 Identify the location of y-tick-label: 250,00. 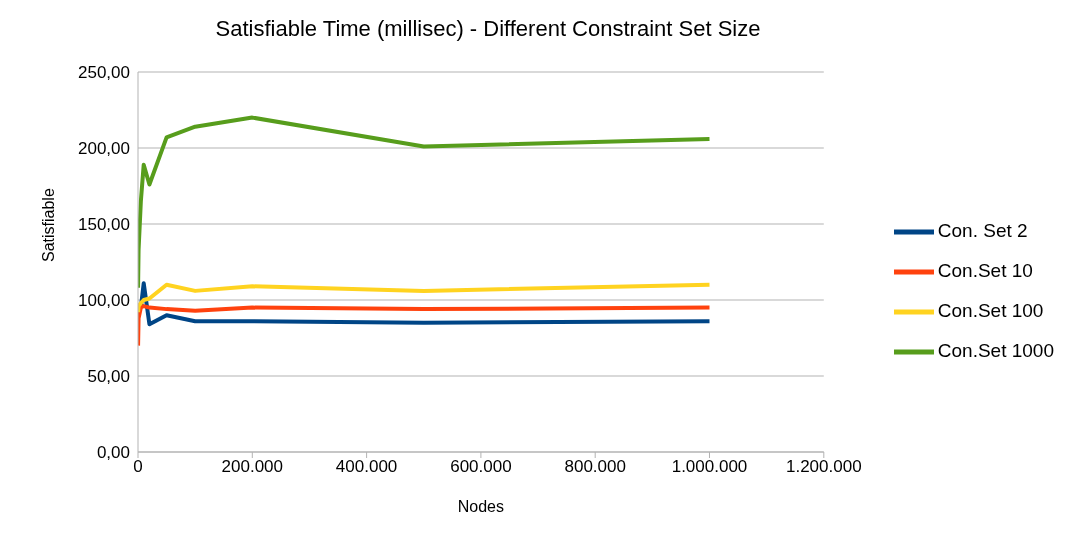
(104, 73).